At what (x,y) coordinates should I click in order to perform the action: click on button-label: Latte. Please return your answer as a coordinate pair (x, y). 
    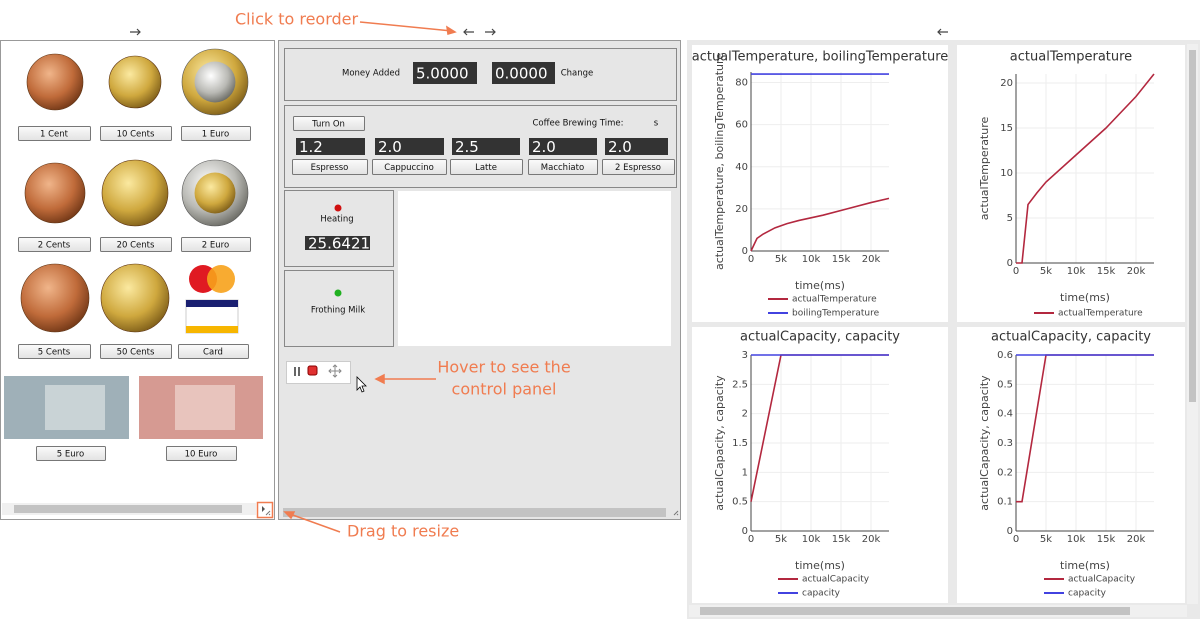
    Looking at the image, I should click on (486, 168).